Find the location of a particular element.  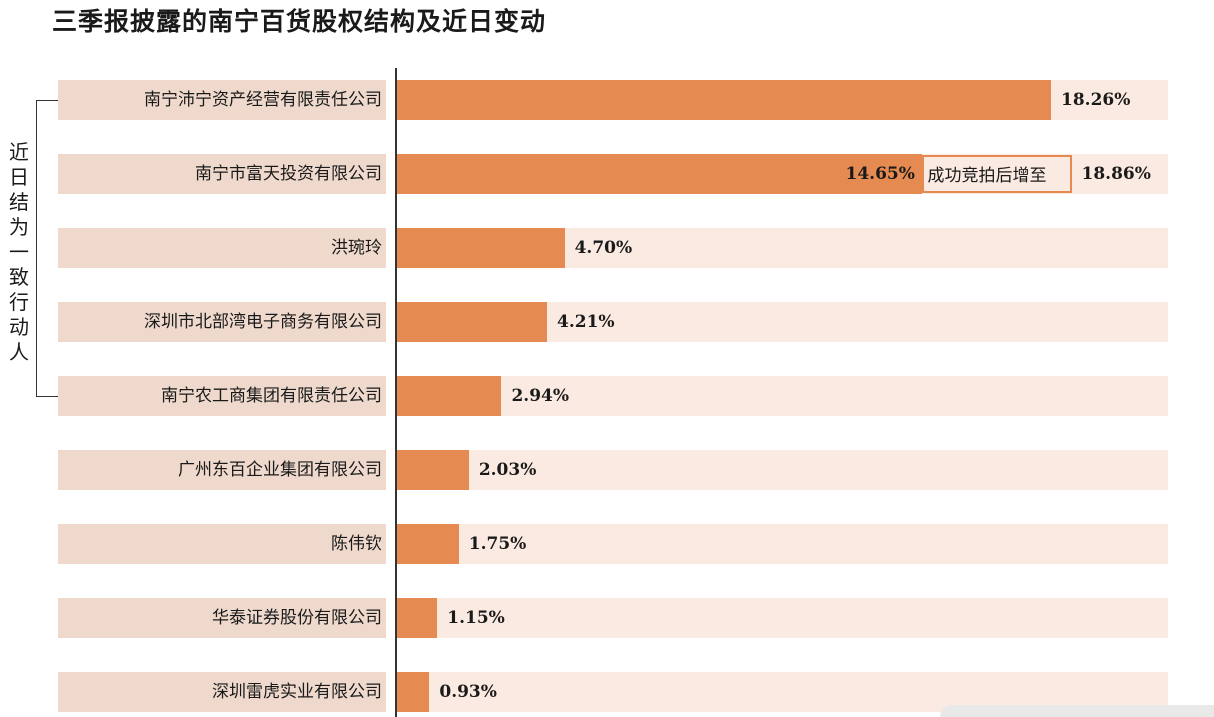

value-label: 4.21% is located at coordinates (586, 322).